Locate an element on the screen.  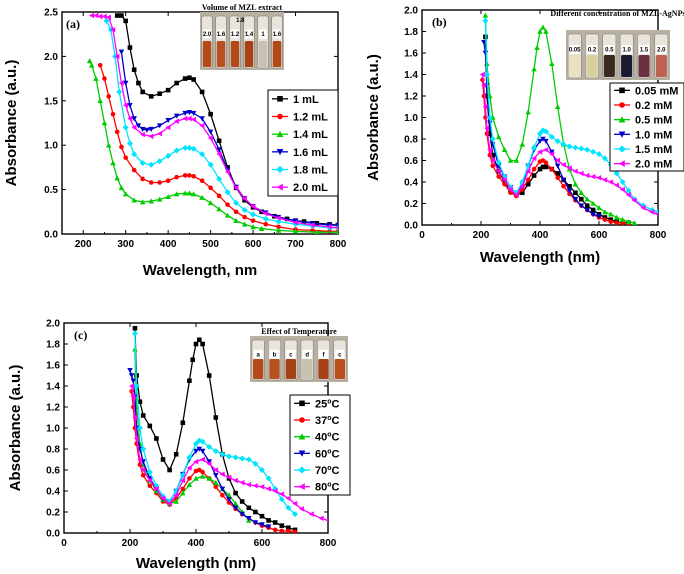
x-axis-title: Wavelength (nm) is located at coordinates (196, 563).